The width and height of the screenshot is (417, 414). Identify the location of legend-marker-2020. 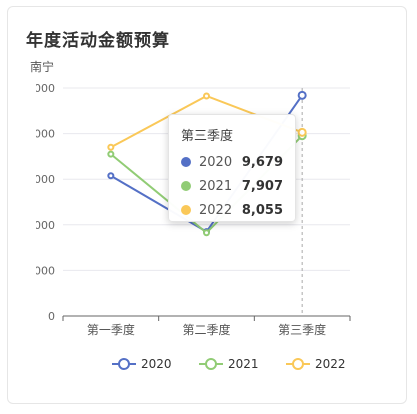
(124, 364).